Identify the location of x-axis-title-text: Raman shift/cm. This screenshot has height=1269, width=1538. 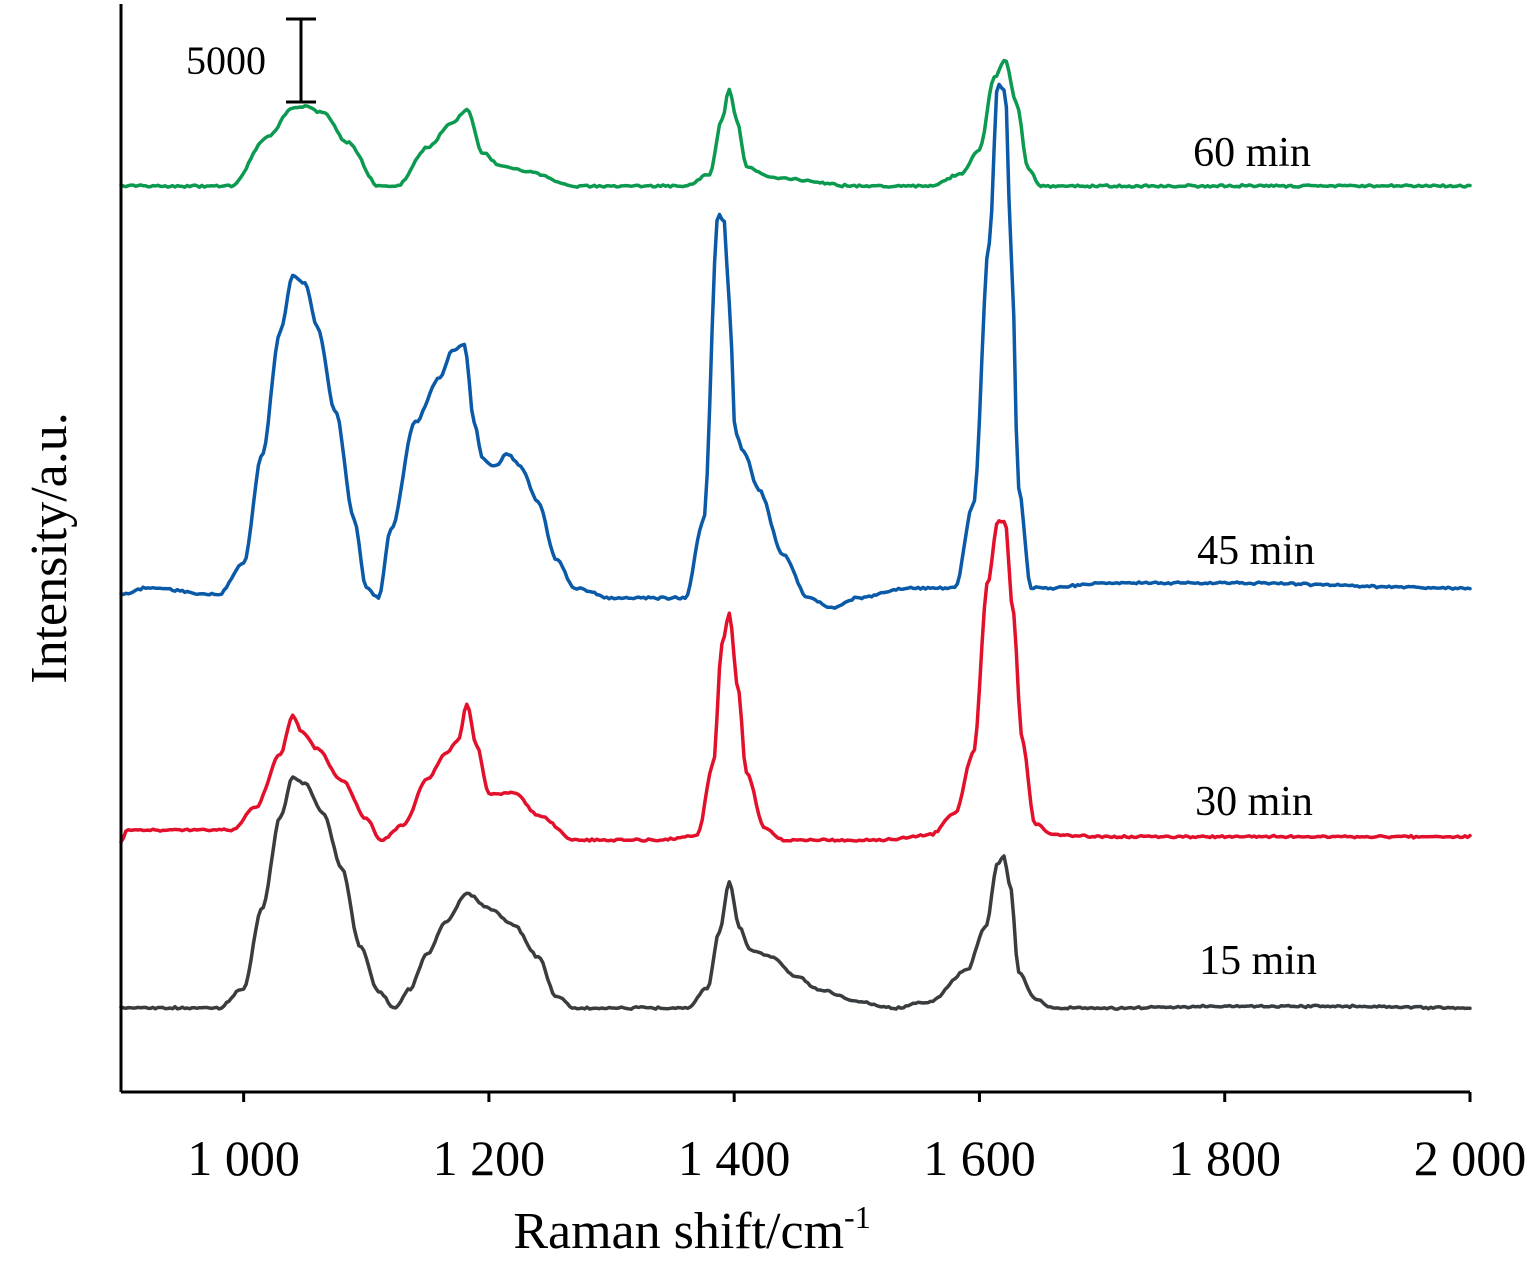
(678, 1231).